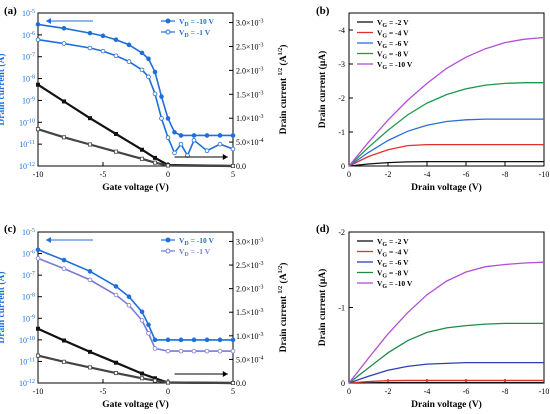  What do you see at coordinates (28, 275) in the screenshot?
I see `panel-c-ytick-label: 10⁻⁷` at bounding box center [28, 275].